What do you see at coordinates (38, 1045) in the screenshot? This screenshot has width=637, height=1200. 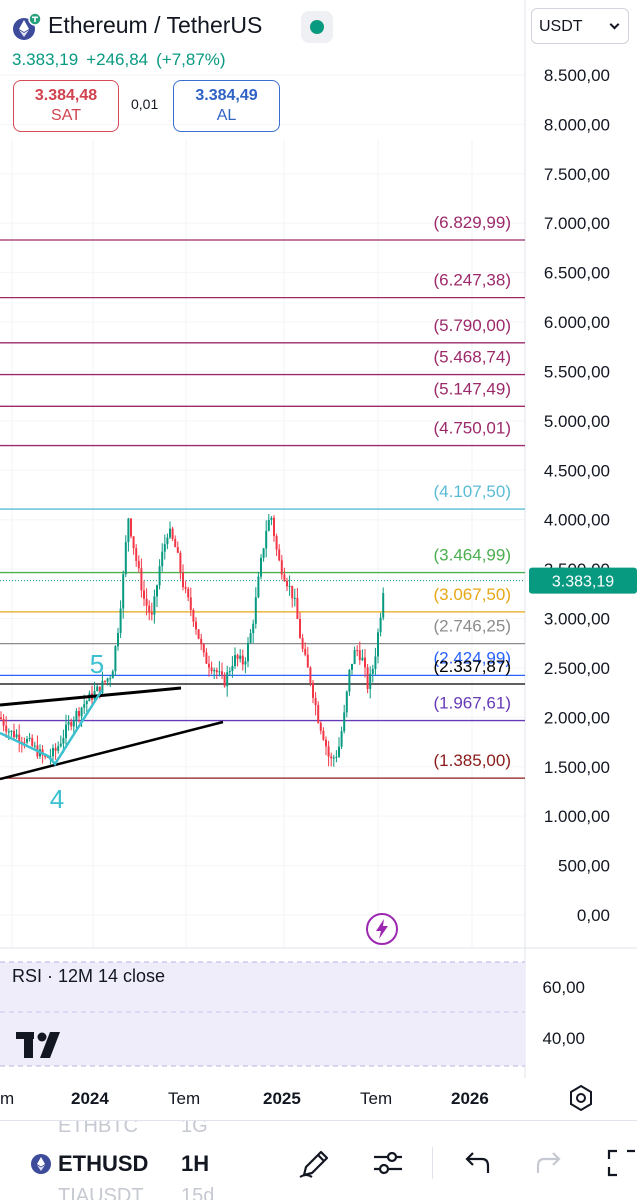 I see `tradingview-logo` at bounding box center [38, 1045].